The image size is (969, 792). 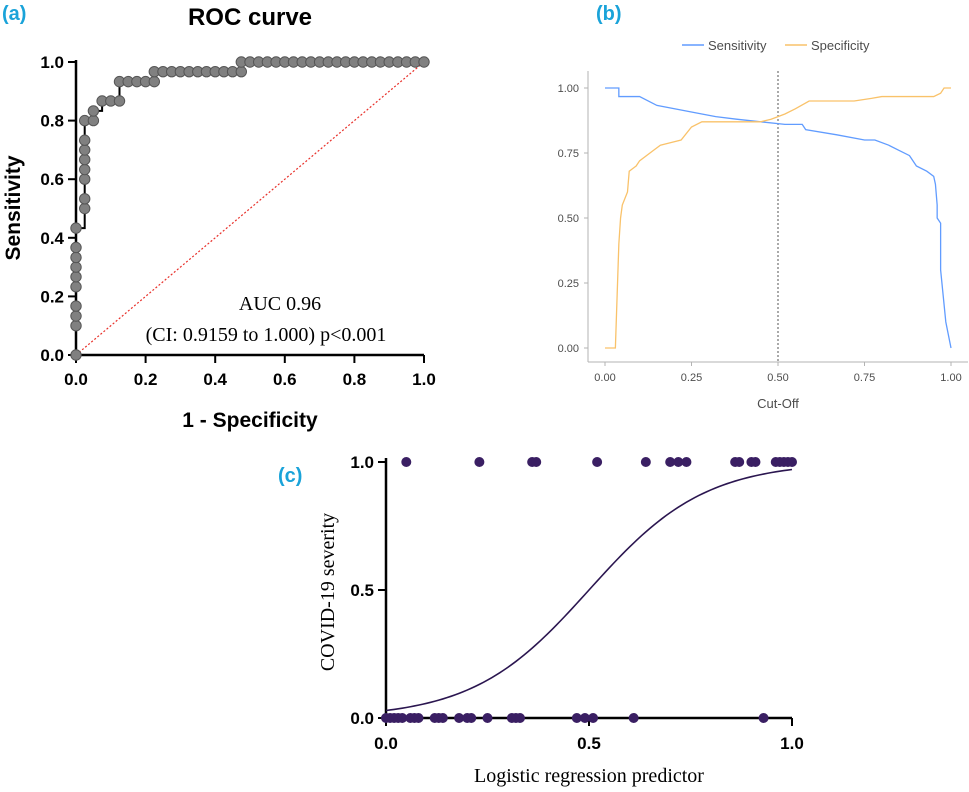 I want to click on panel-label-c: (c), so click(x=290, y=476).